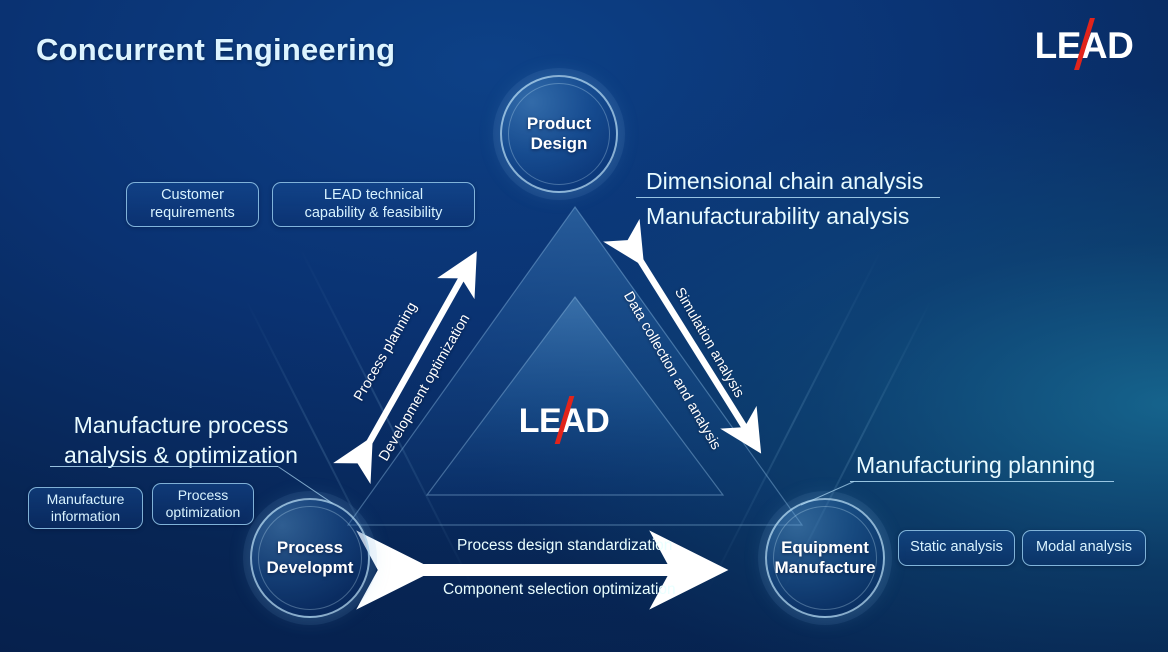 This screenshot has width=1168, height=652. Describe the element at coordinates (976, 465) in the screenshot. I see `headline-manufacturing-planning: Manufacturing planning` at that location.